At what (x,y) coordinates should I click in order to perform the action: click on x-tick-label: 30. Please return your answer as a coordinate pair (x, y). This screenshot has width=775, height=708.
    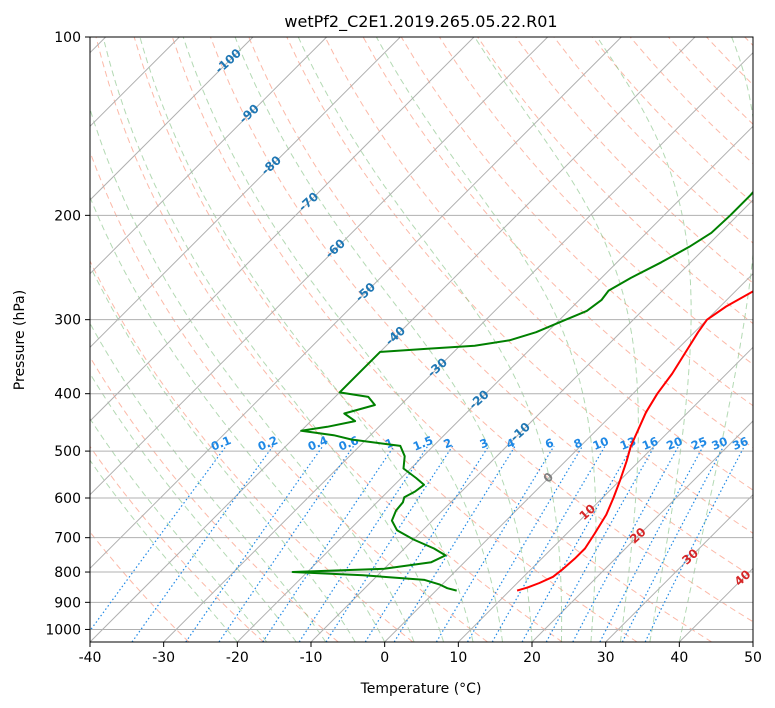
    Looking at the image, I should click on (606, 658).